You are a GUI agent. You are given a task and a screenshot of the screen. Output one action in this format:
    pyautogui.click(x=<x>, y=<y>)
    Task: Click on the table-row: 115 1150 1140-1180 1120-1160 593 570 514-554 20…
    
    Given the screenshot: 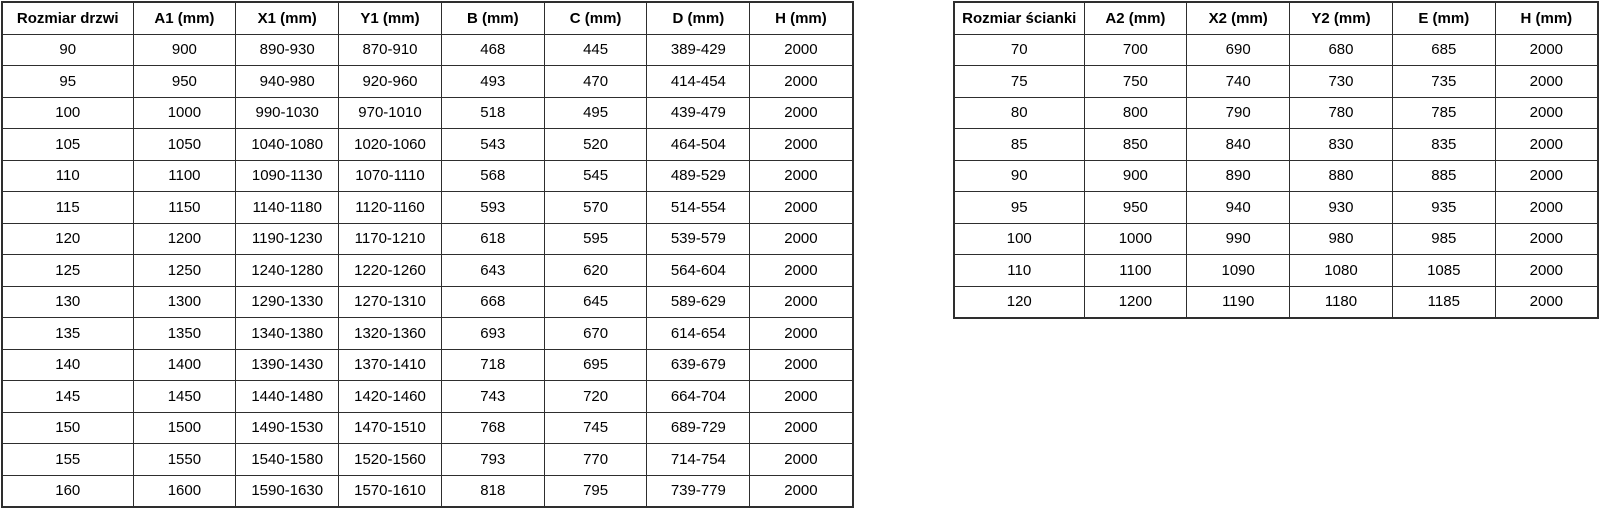 What is the action you would take?
    pyautogui.click(x=427, y=207)
    